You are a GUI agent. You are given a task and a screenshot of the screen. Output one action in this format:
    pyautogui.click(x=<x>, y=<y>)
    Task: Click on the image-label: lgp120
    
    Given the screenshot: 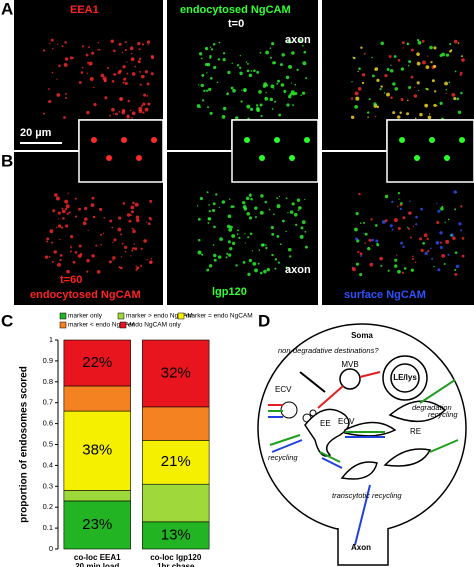 What is the action you would take?
    pyautogui.click(x=229, y=292)
    